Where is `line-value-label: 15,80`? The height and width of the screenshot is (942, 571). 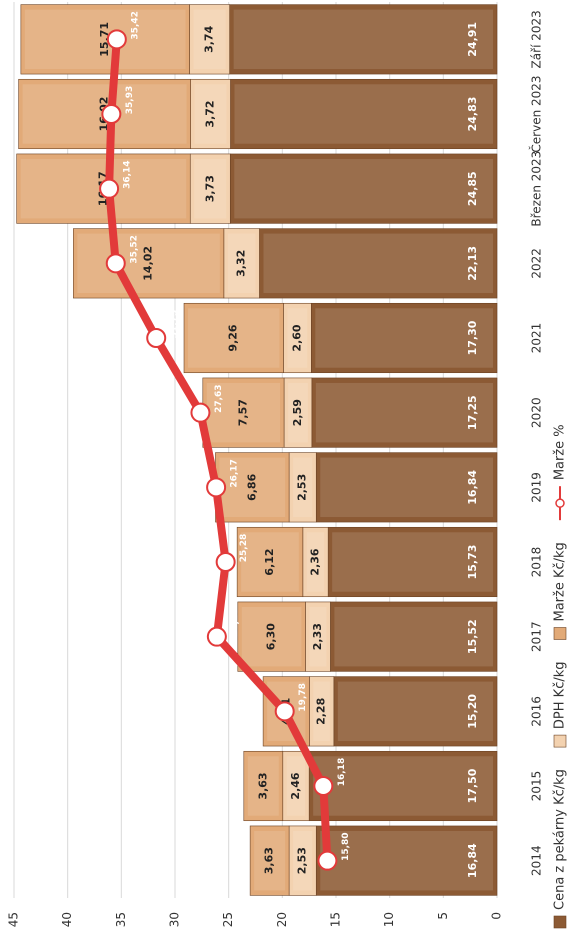
line-value-label: 15,80 is located at coordinates (346, 846).